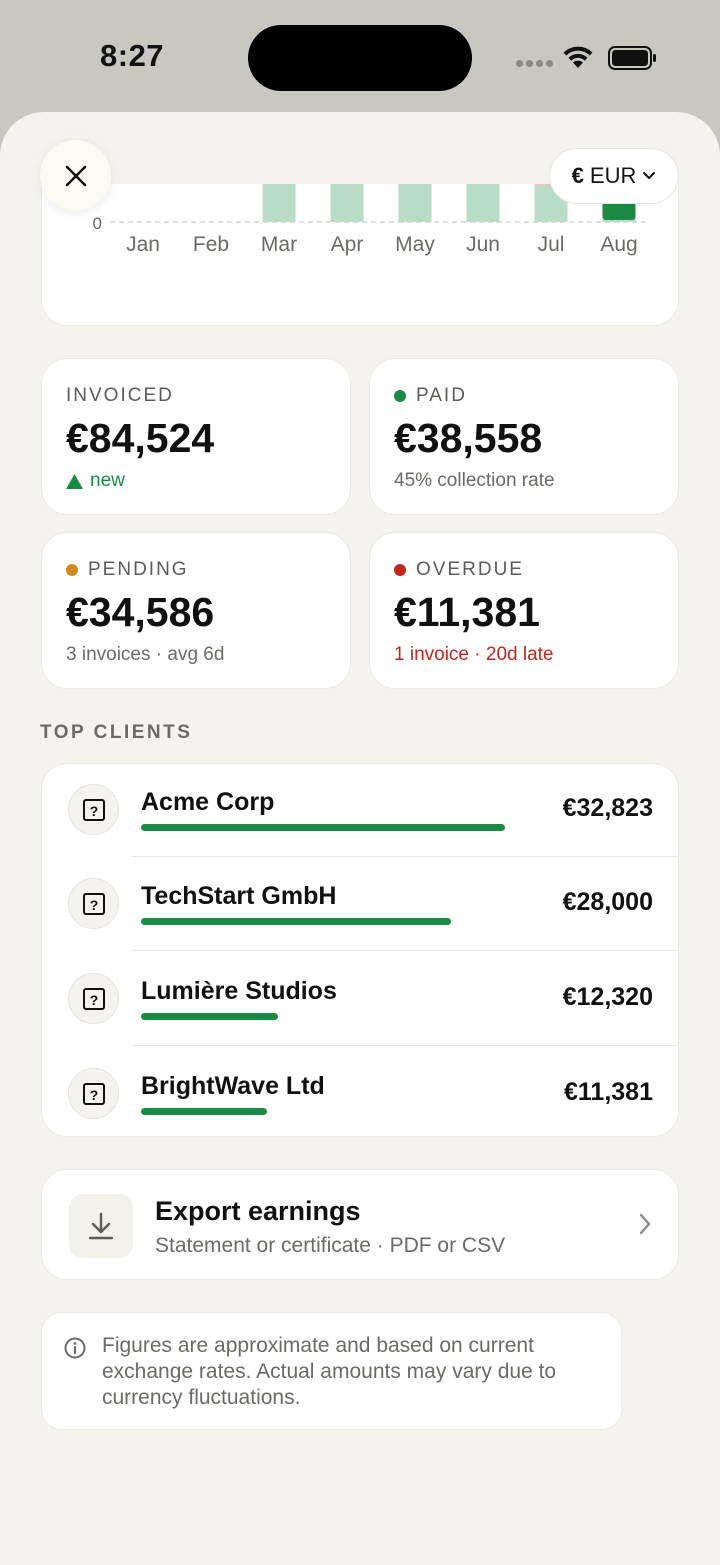 Image resolution: width=720 pixels, height=1565 pixels. What do you see at coordinates (607, 808) in the screenshot?
I see `client-amount: €32,823` at bounding box center [607, 808].